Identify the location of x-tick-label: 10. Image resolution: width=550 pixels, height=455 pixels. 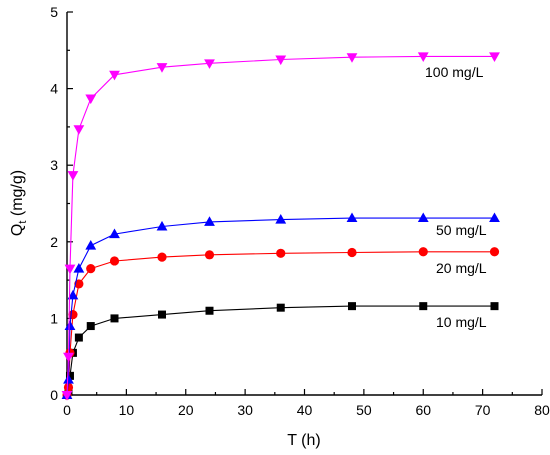
(127, 410).